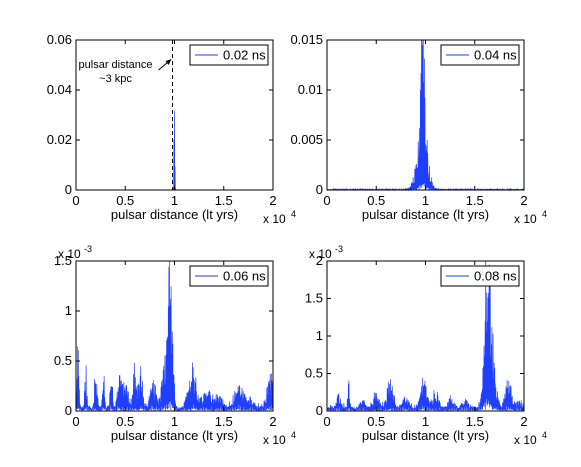  What do you see at coordinates (168, 62) in the screenshot?
I see `annotation-arrowhead` at bounding box center [168, 62].